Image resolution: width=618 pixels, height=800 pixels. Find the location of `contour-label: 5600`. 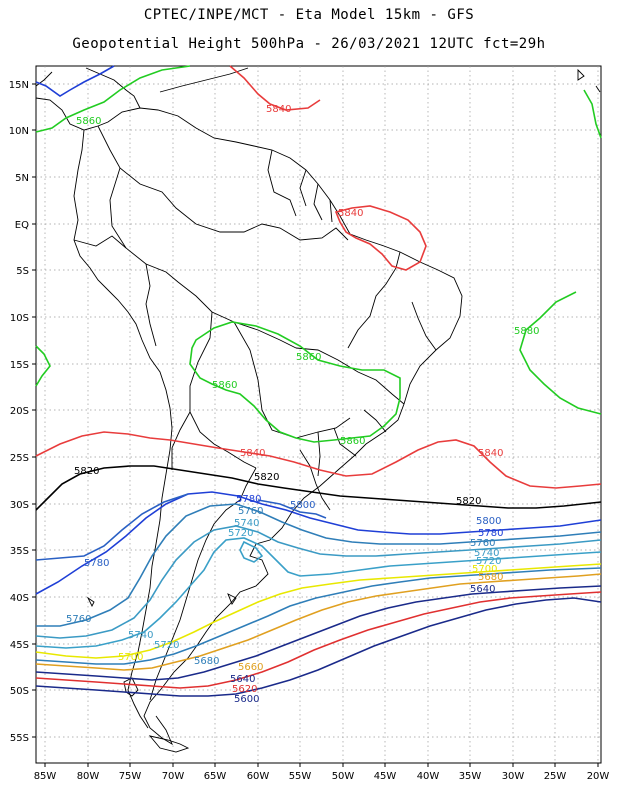

contour-label: 5600 is located at coordinates (246, 699).